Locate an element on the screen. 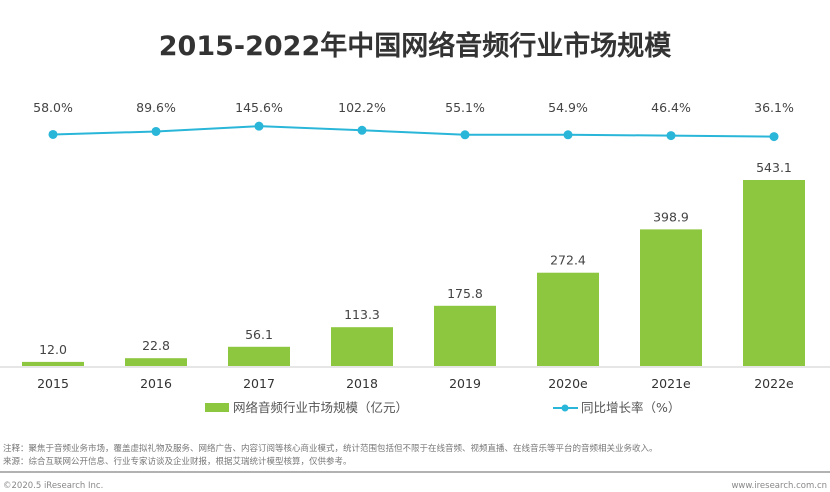  rate-value-label: 145.6% is located at coordinates (259, 107).